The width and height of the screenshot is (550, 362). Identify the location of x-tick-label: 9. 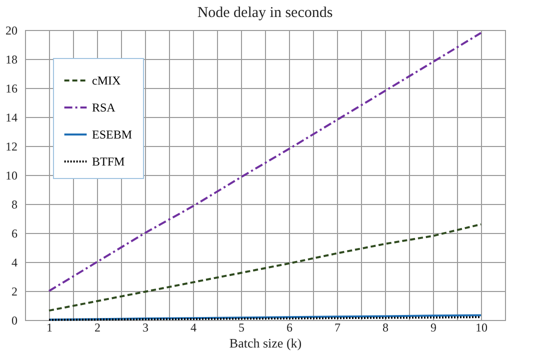
(433, 327).